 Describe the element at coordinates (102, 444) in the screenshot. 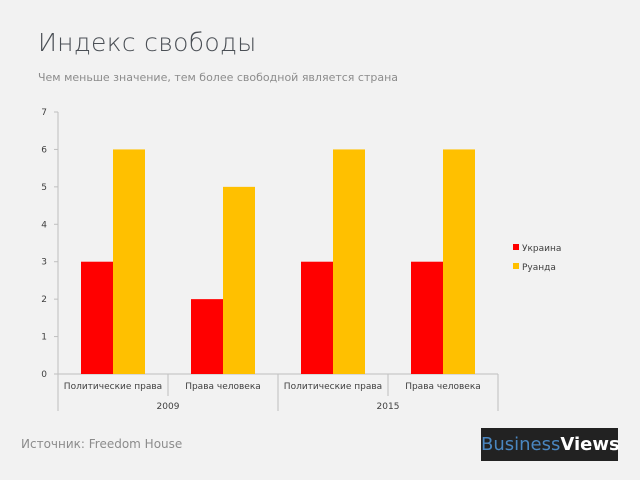

I see `source-note: Источник: Freedom House` at that location.